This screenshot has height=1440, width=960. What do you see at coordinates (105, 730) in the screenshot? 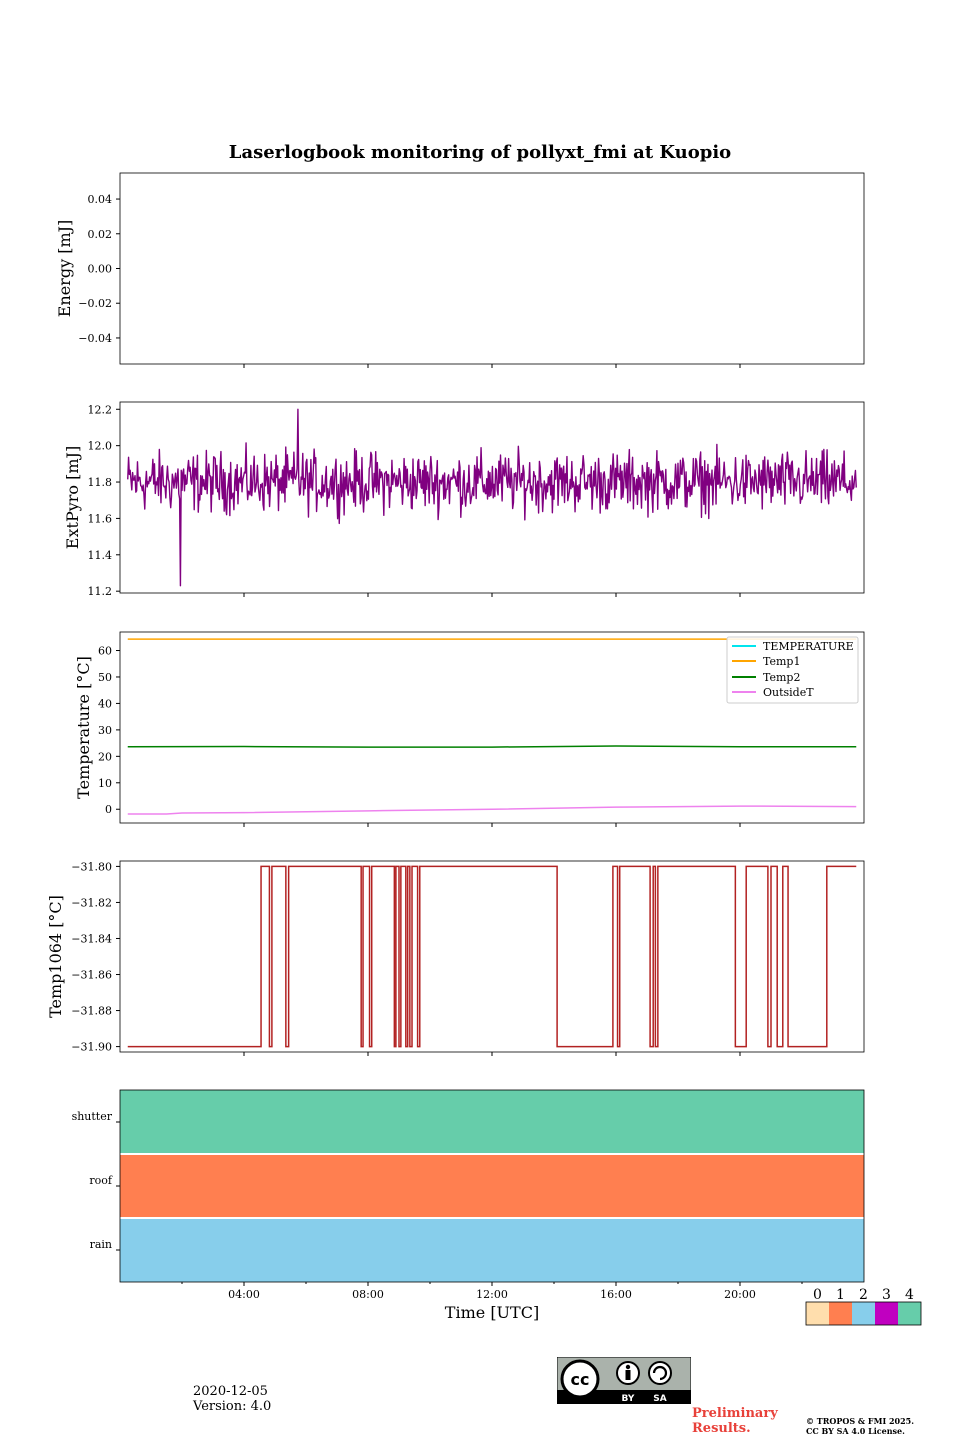
I see `ytick-label: 30` at bounding box center [105, 730].